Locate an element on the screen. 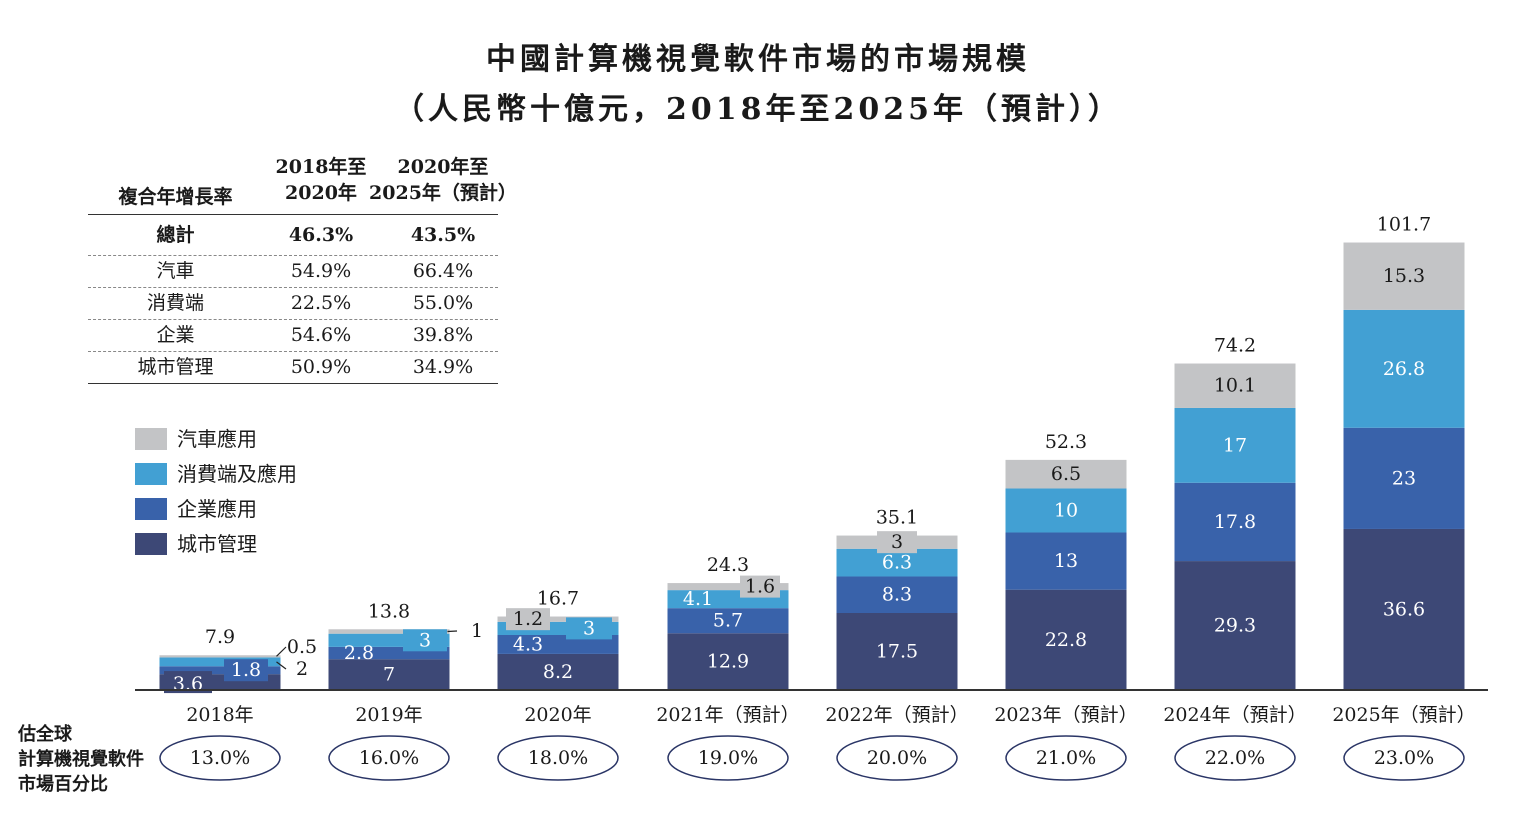 The width and height of the screenshot is (1516, 813). segment-value-label: 17 is located at coordinates (1235, 445).